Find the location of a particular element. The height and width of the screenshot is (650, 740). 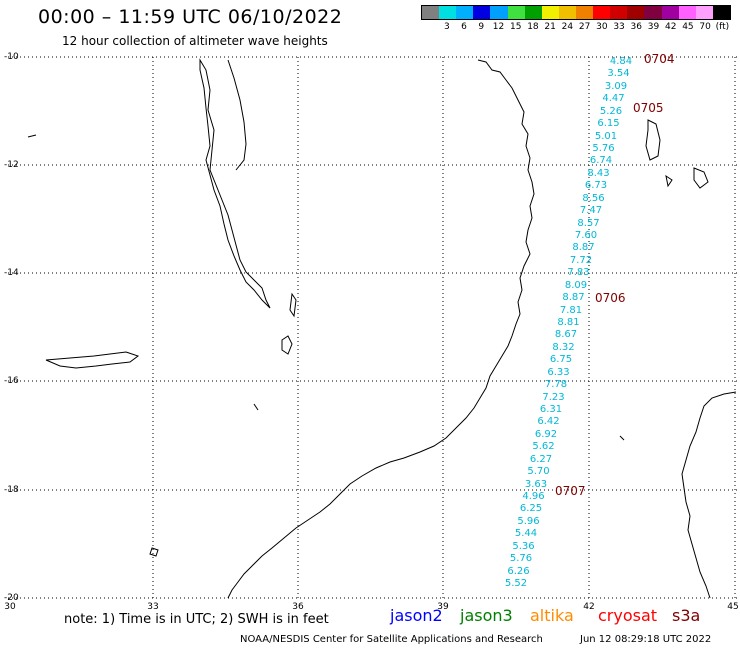

comoros-mayotte is located at coordinates (701, 178).